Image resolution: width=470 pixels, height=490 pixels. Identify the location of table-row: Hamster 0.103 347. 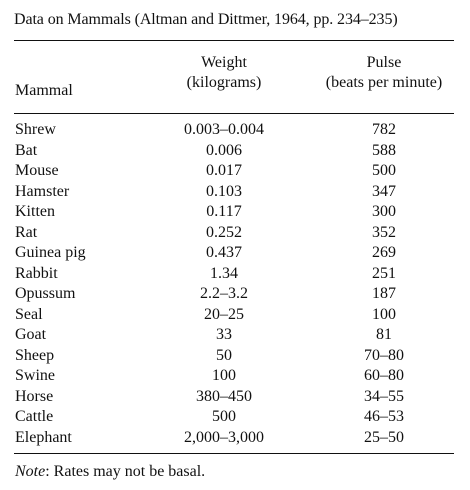
(234, 192).